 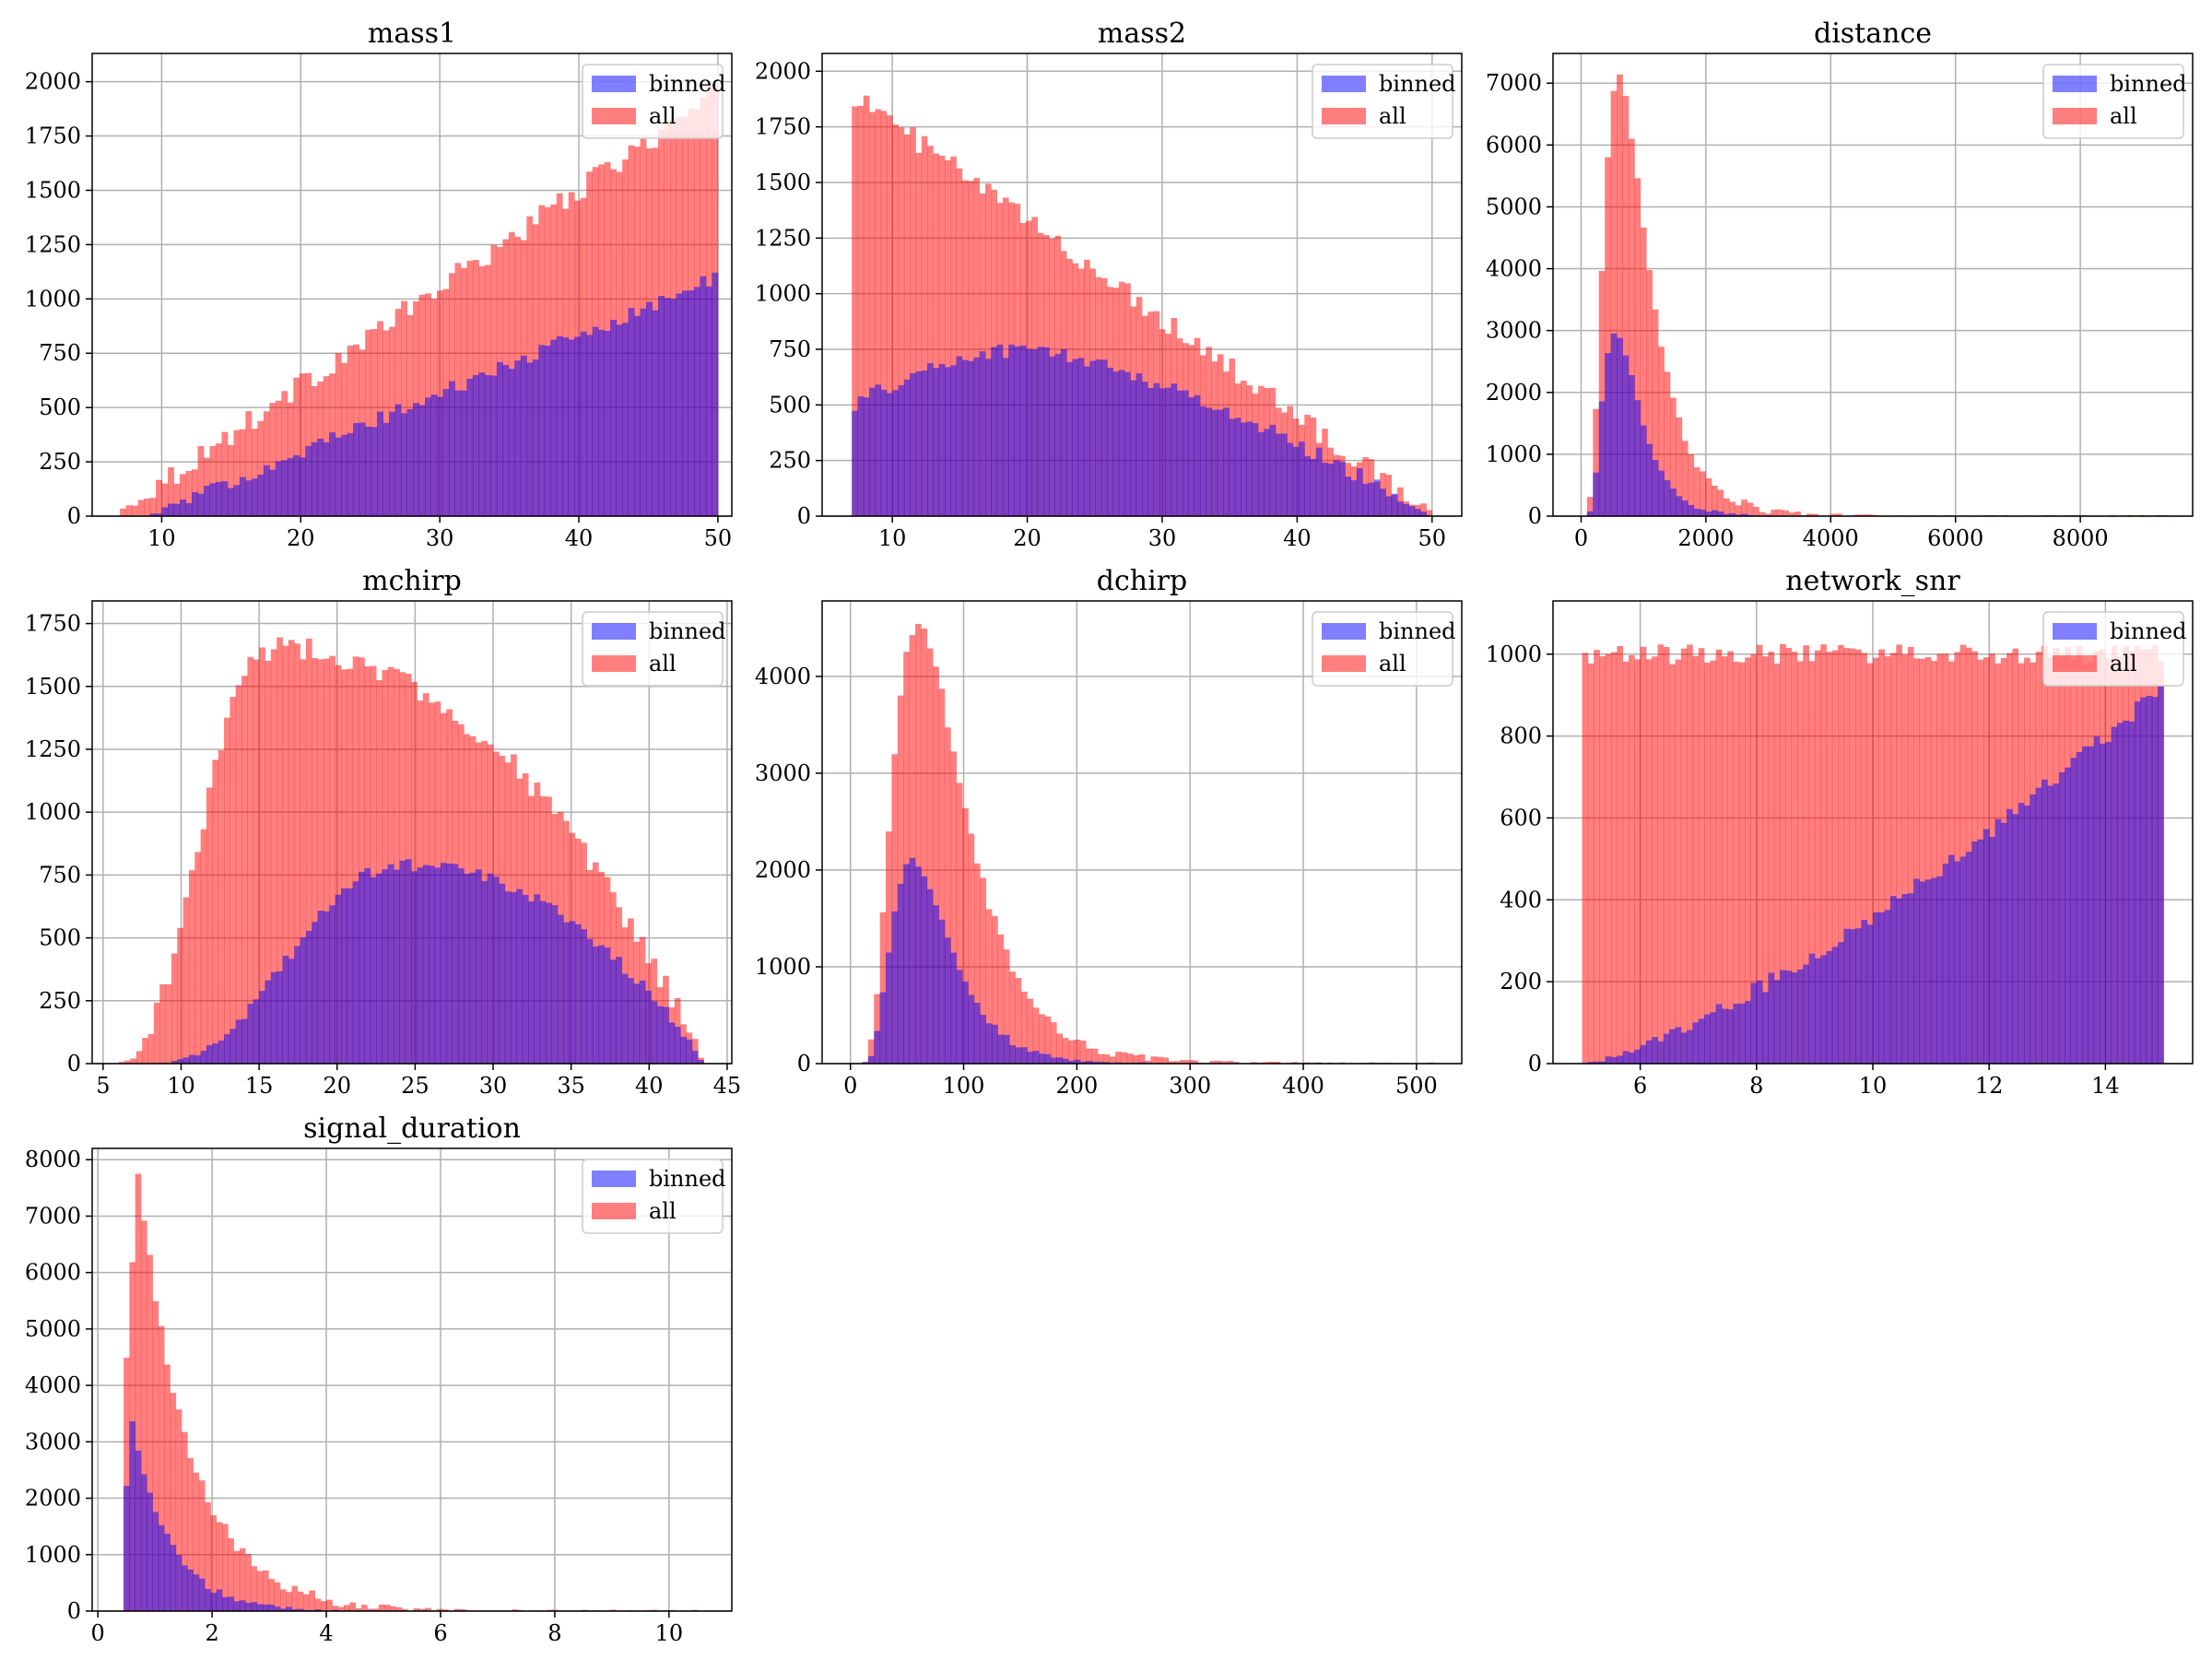 I want to click on y-tick-label: 1000, so click(x=783, y=967).